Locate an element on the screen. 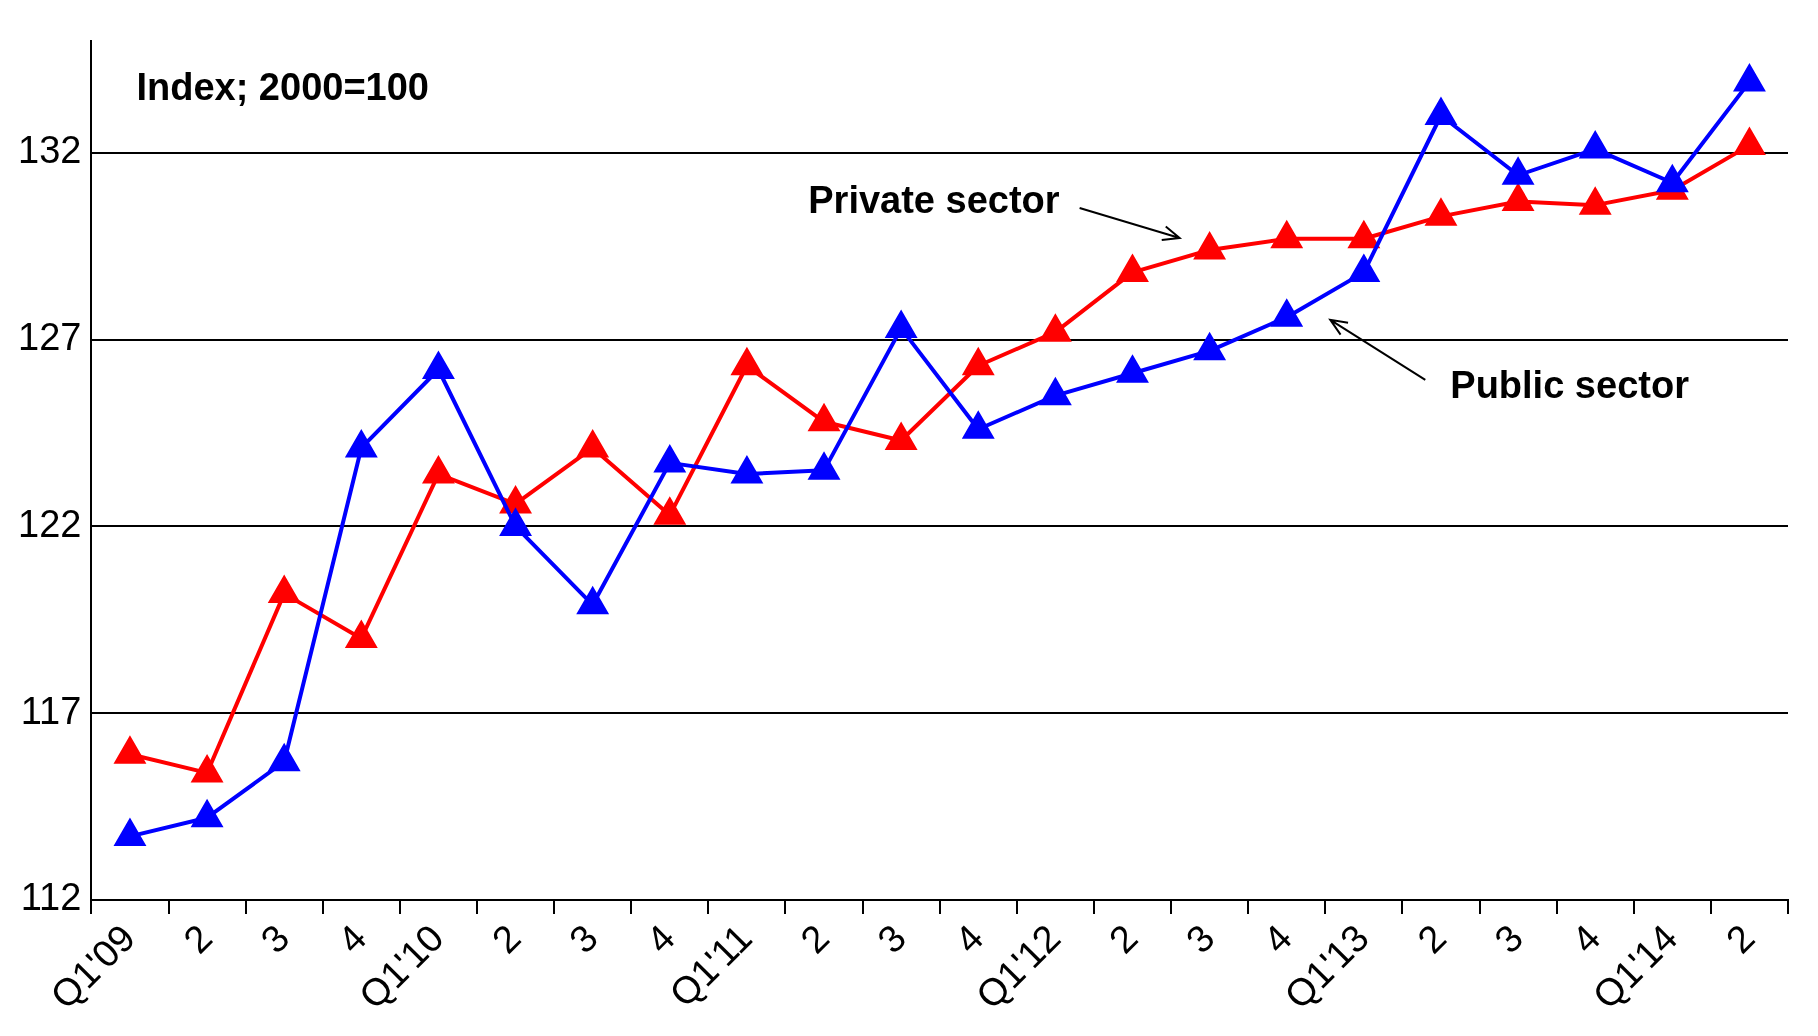  text: Public sector is located at coordinates (1570, 385).